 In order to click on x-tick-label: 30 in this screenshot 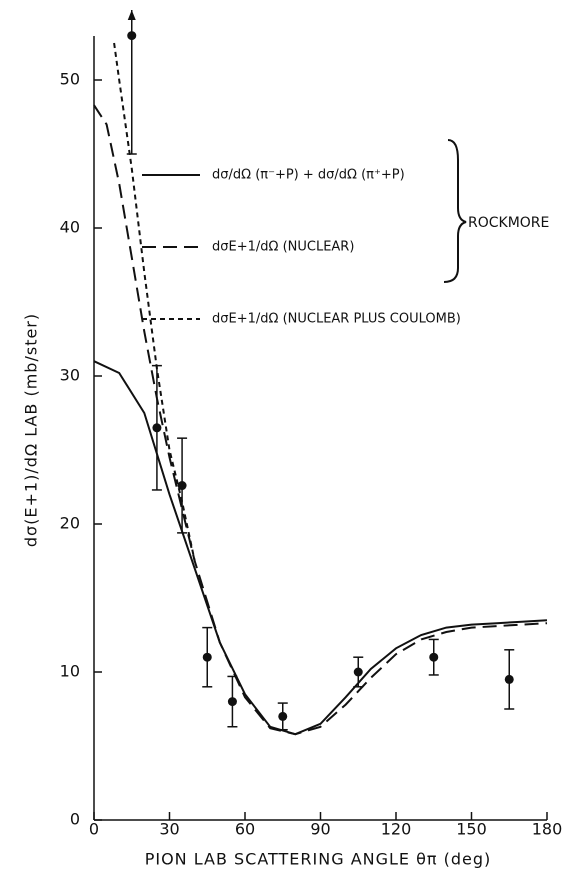, I will do `click(169, 829)`.